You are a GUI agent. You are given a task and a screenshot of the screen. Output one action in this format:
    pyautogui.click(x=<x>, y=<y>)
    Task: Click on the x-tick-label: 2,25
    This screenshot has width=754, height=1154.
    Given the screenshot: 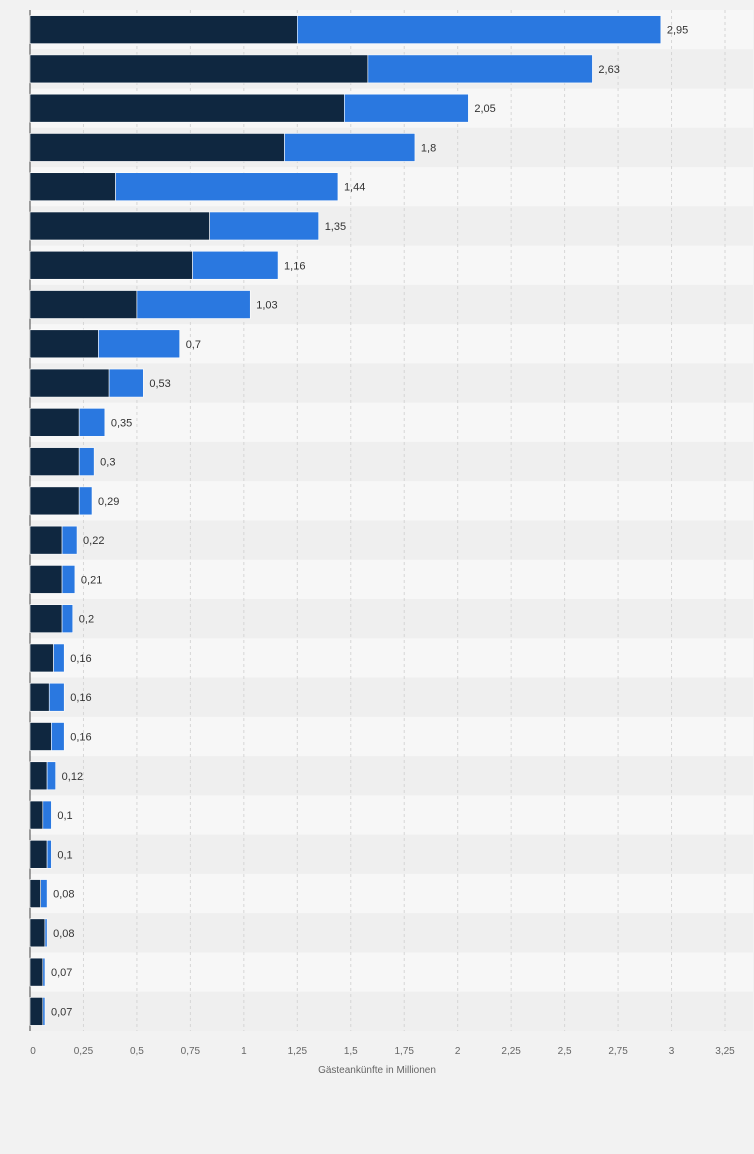 What is the action you would take?
    pyautogui.click(x=511, y=1051)
    